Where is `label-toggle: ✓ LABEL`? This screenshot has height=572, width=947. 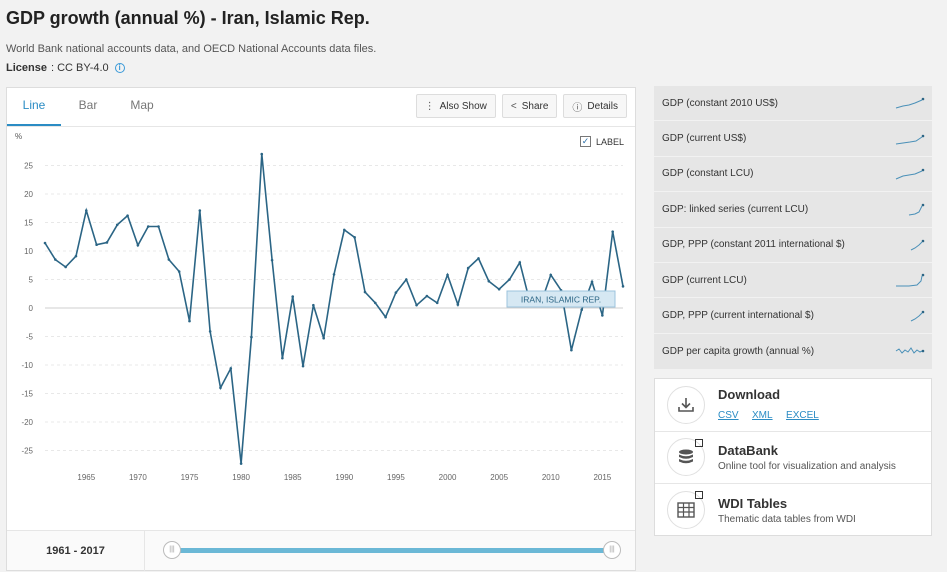 label-toggle: ✓ LABEL is located at coordinates (602, 141).